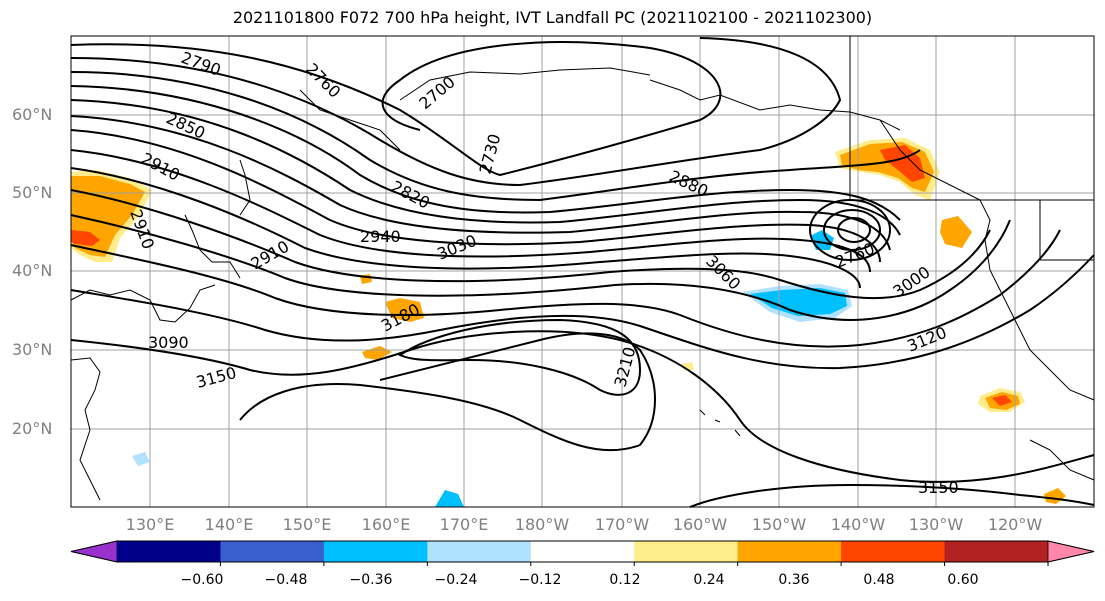 This screenshot has width=1105, height=601. What do you see at coordinates (794, 580) in the screenshot?
I see `colorbar-tick: 0.36` at bounding box center [794, 580].